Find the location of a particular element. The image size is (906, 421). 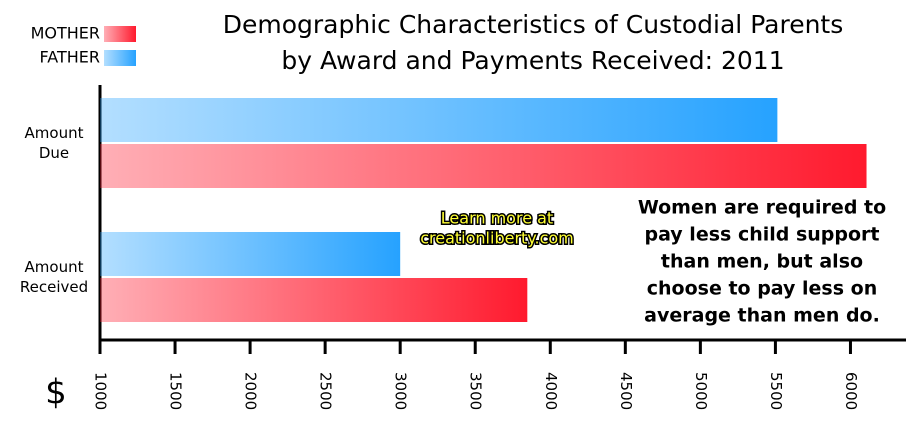

annotation: Women are required to is located at coordinates (762, 208).